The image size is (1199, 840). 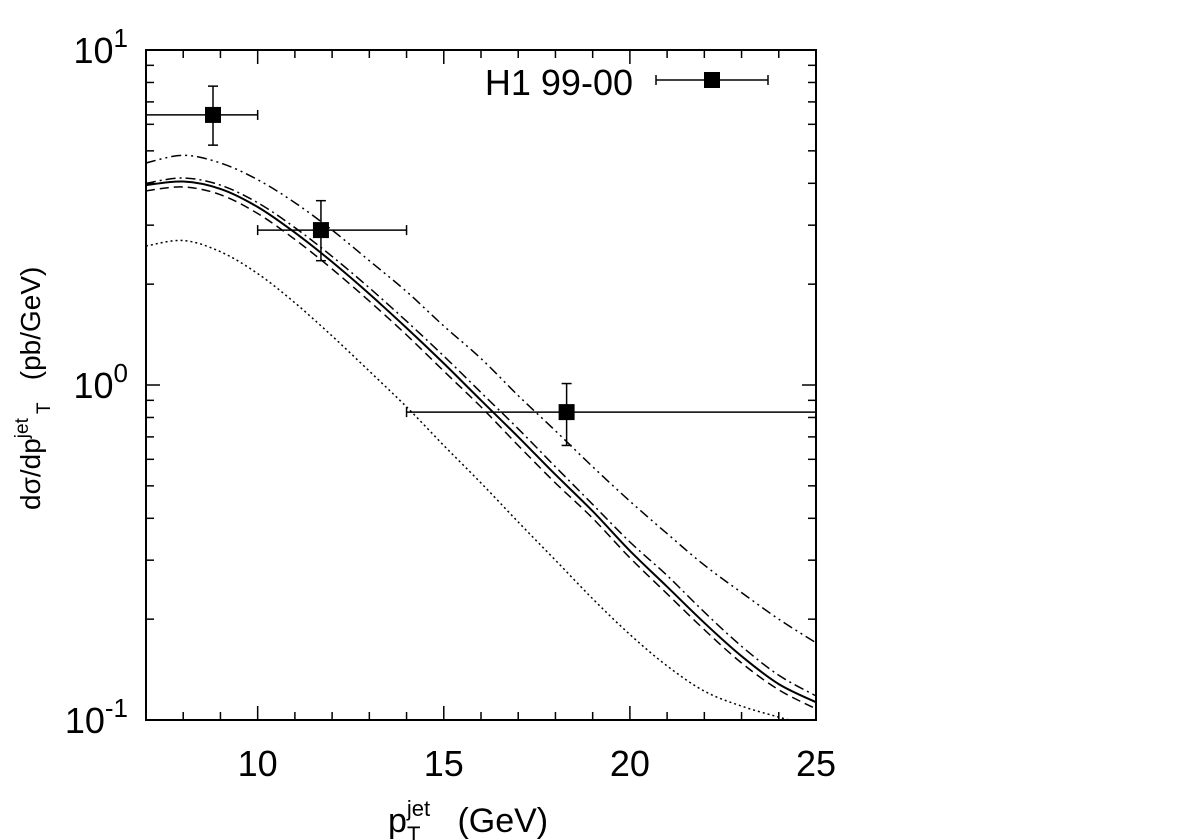 I want to click on x-axis-label: pjet T (GeV), so click(x=468, y=818).